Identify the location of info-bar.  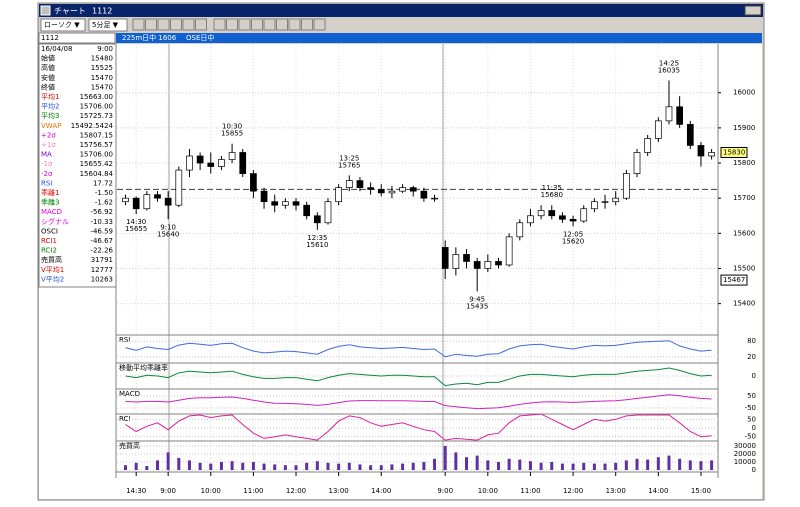
(439, 38).